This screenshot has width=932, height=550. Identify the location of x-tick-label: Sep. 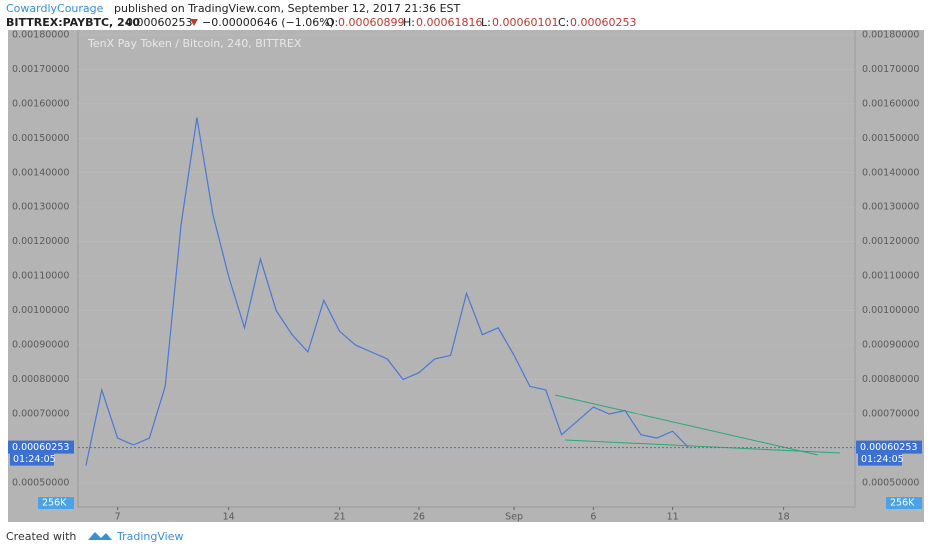
(514, 517).